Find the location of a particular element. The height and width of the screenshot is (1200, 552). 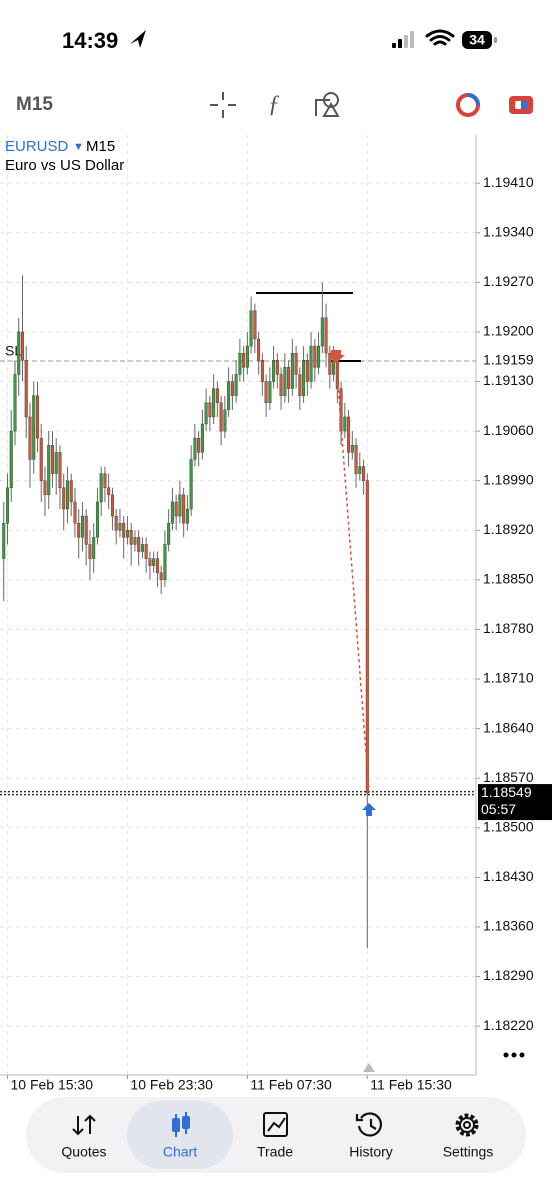

y-tick-label: 1.18990 is located at coordinates (508, 479).